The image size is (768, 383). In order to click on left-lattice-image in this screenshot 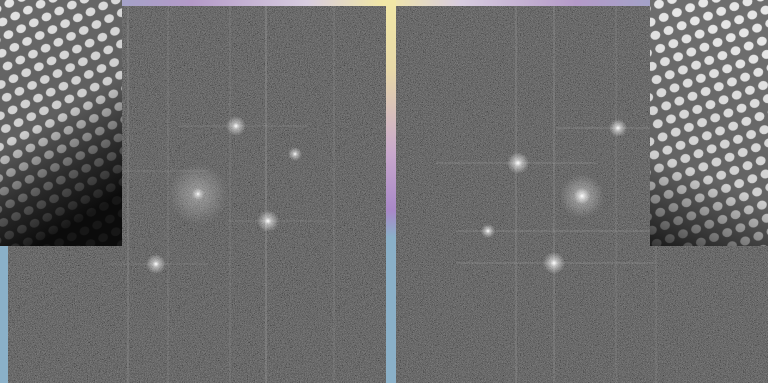, I will do `click(61, 123)`.